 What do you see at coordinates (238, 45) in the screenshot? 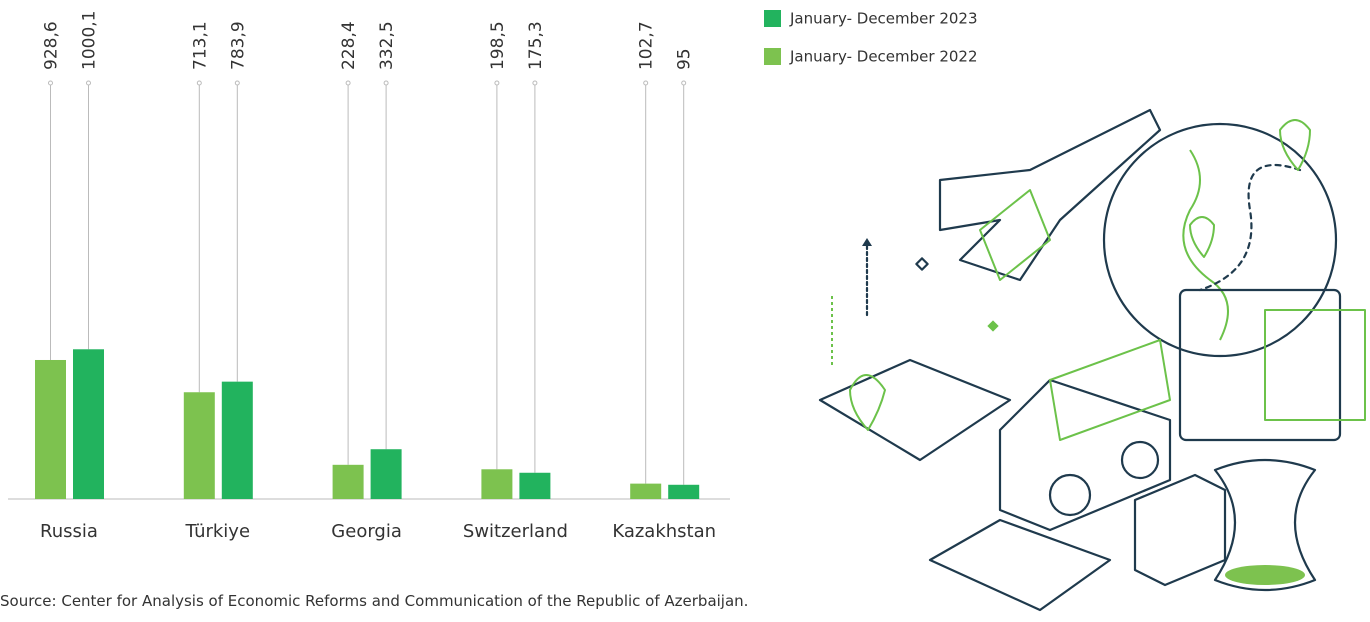
I see `value-label: 783,9` at bounding box center [238, 45].